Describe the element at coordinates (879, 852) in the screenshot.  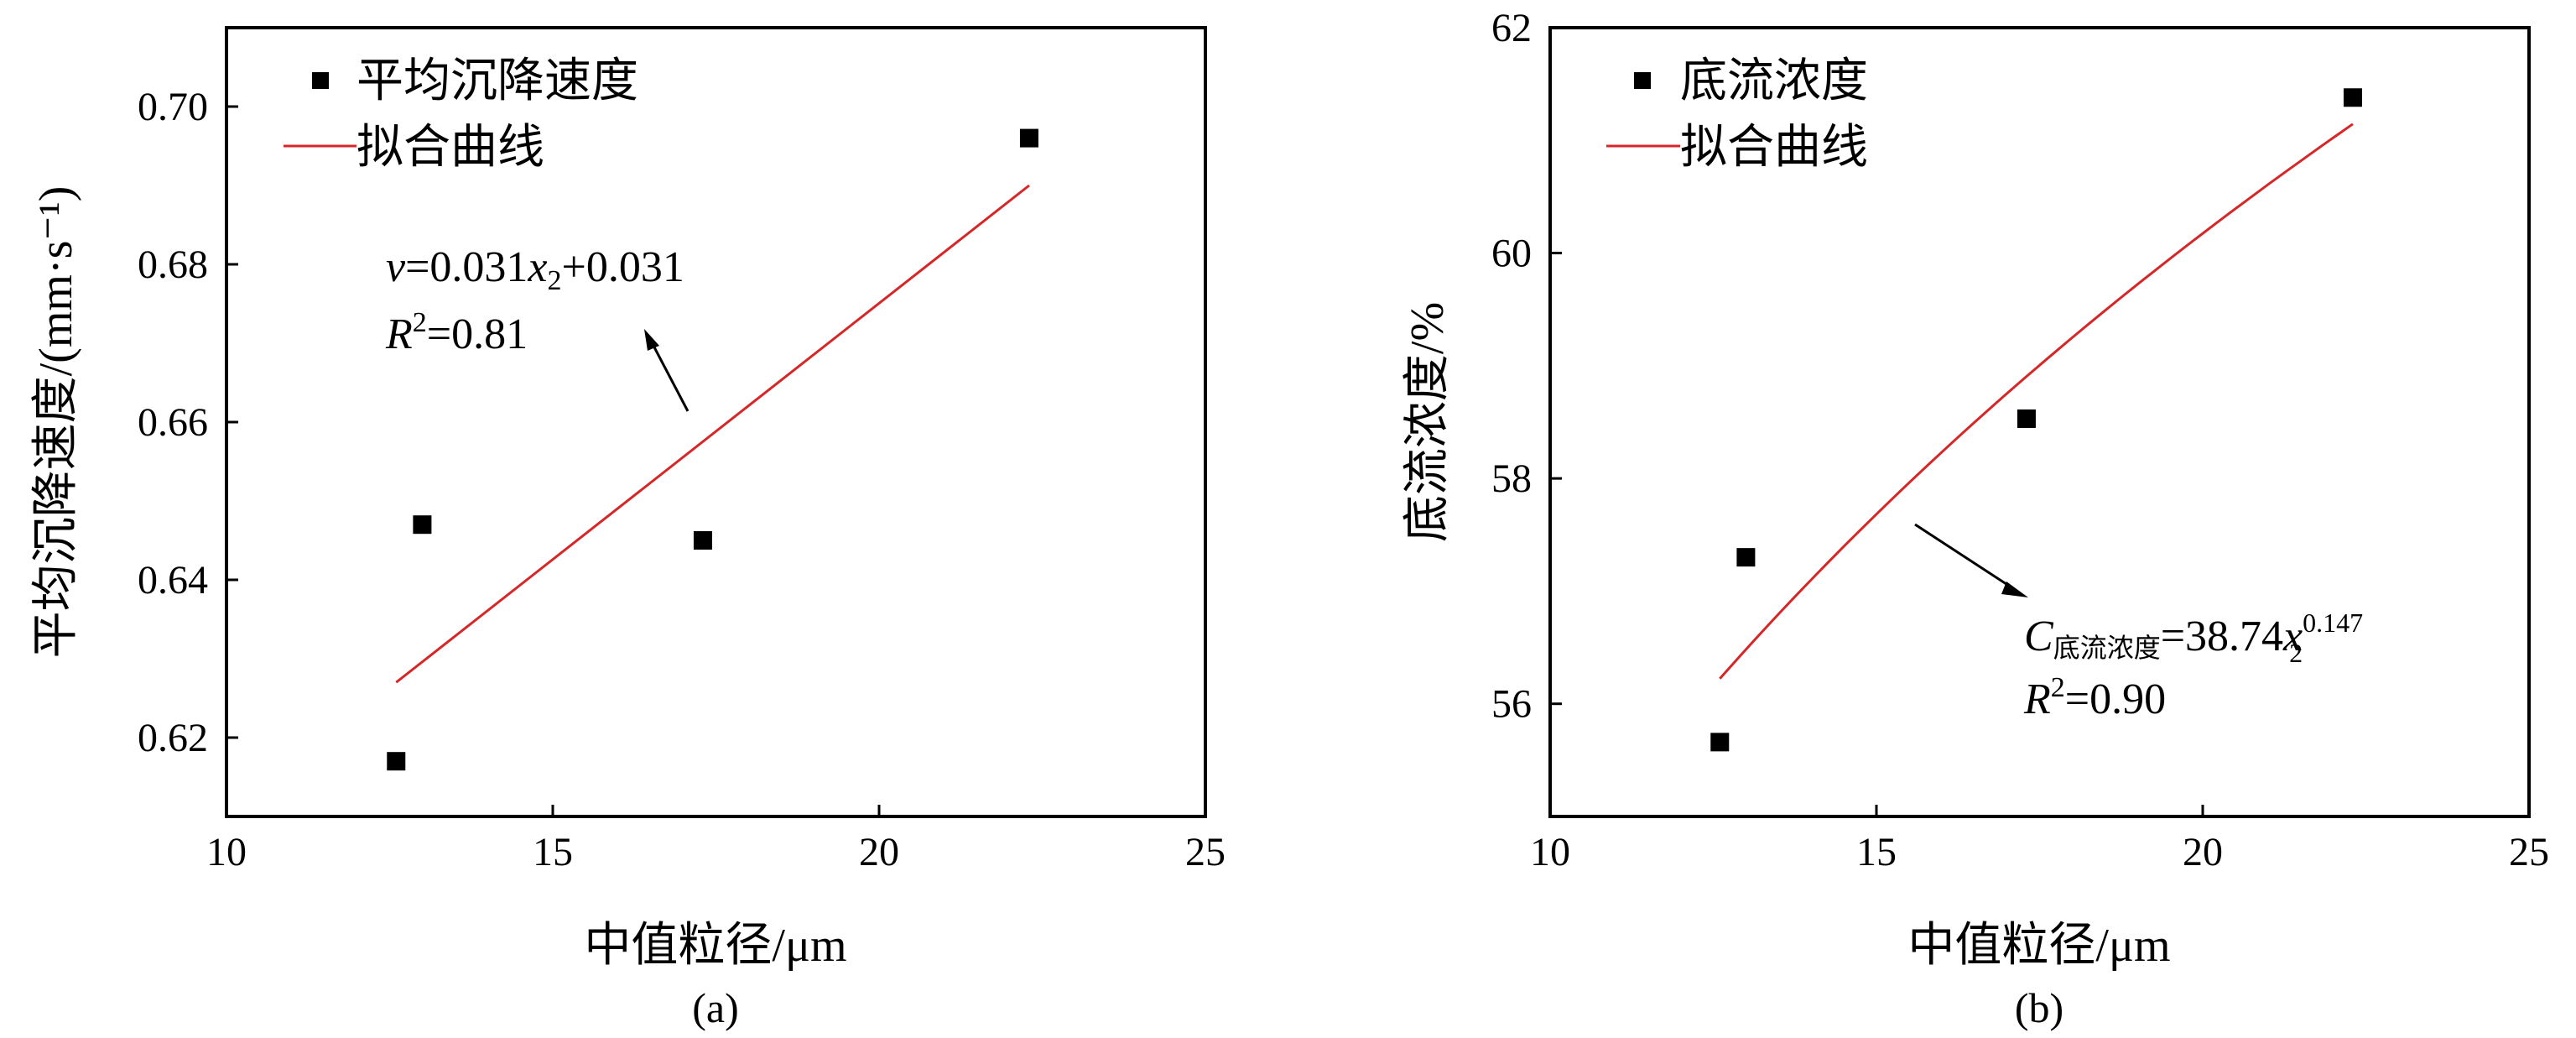
I see `x-tick-label-a-2: 20` at that location.